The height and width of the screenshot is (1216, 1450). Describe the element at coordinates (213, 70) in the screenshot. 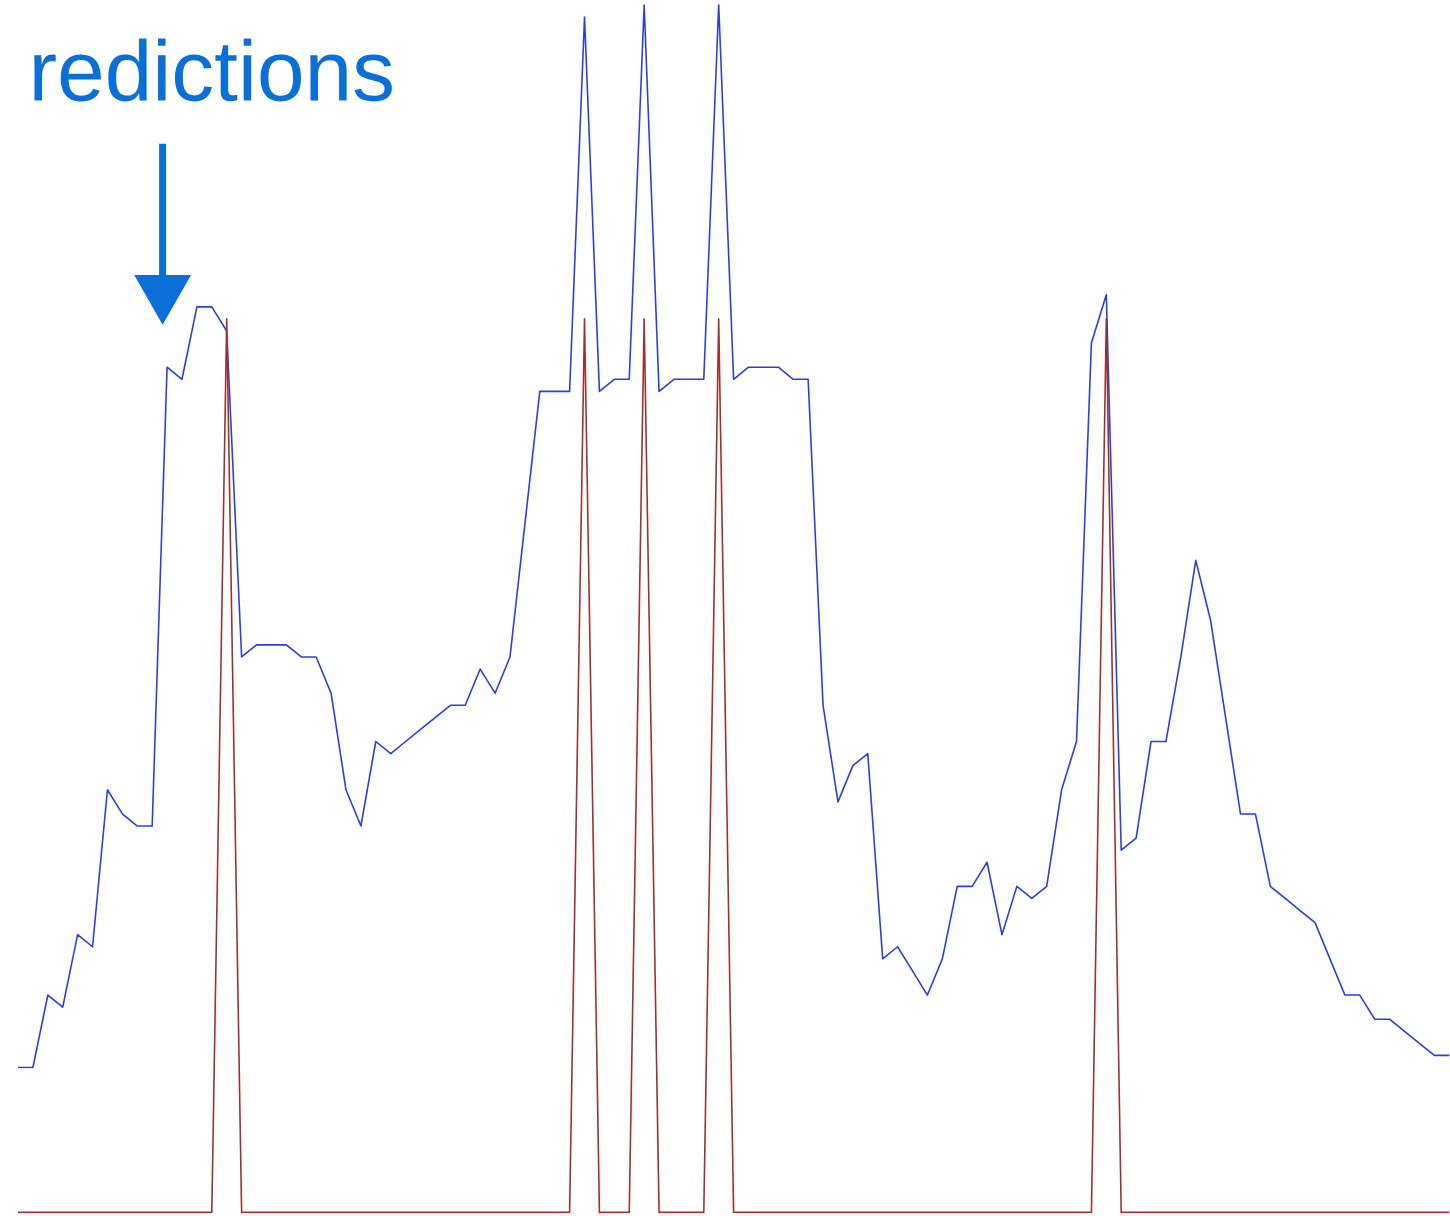

I see `annotation: redictions` at that location.